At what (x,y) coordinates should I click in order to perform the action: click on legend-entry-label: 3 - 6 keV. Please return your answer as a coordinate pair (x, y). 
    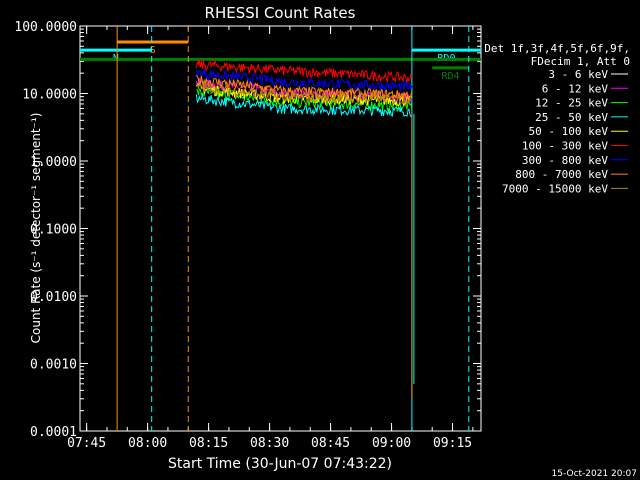
    Looking at the image, I should click on (578, 74).